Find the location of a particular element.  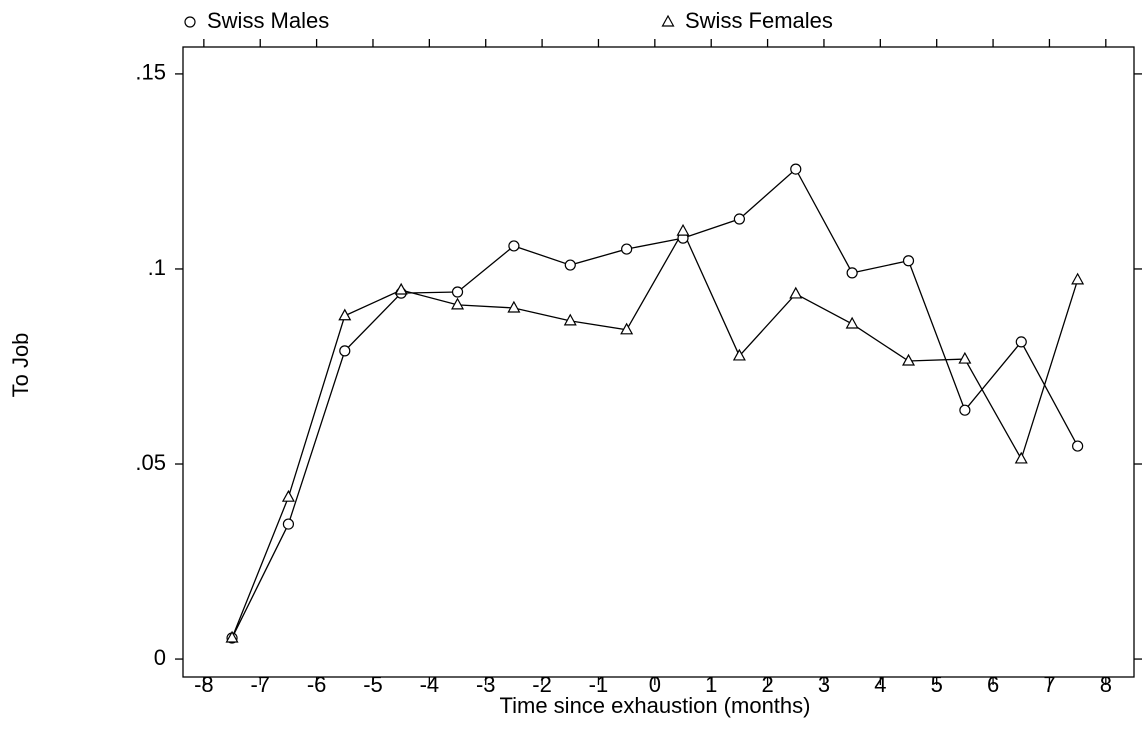

y-tick-label: .05 is located at coordinates (150, 462).